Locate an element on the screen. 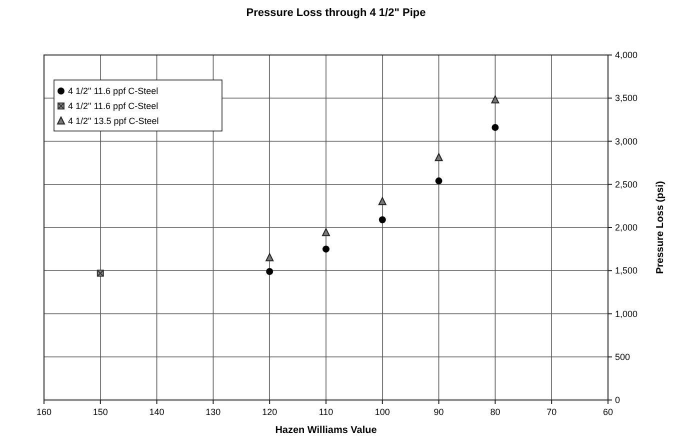 The width and height of the screenshot is (675, 439). x-tick-label: 110 is located at coordinates (326, 412).